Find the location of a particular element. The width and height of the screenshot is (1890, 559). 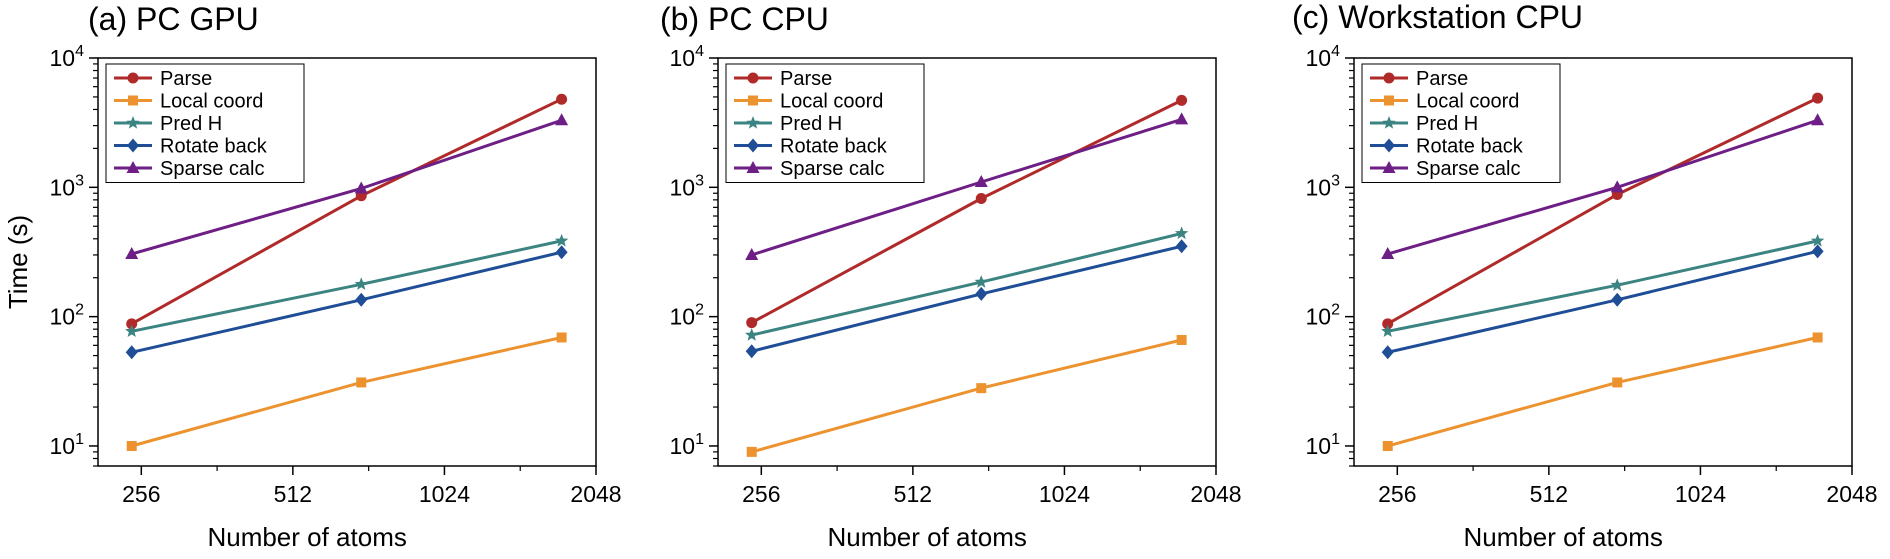

legend-label: Sparse calc is located at coordinates (832, 169).